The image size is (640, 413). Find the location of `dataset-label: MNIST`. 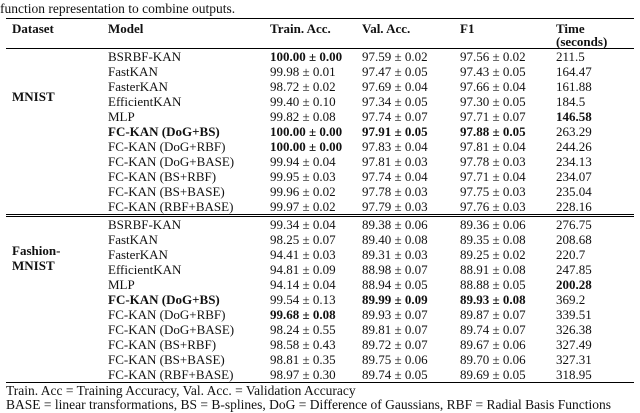

dataset-label: MNIST is located at coordinates (57, 132).